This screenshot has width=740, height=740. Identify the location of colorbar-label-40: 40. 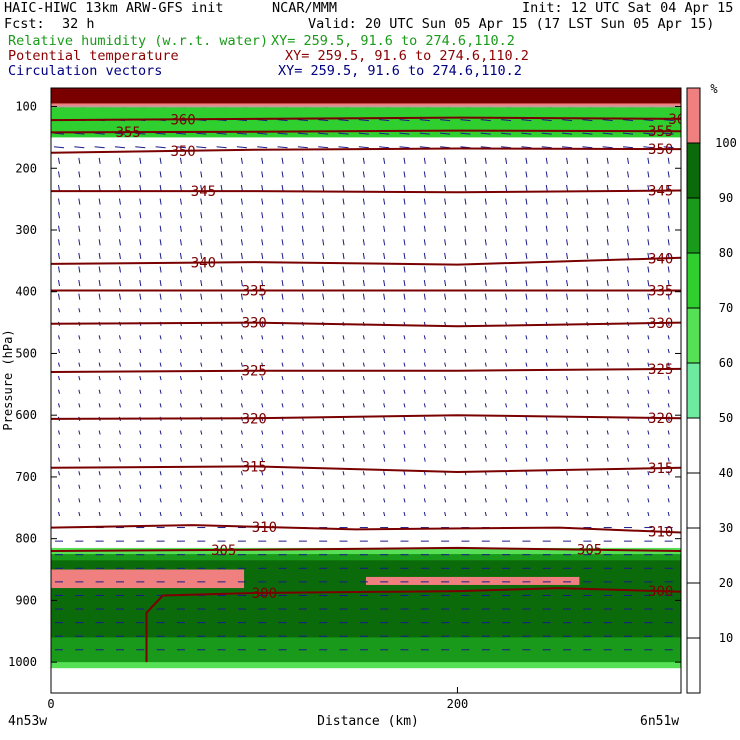
(726, 473).